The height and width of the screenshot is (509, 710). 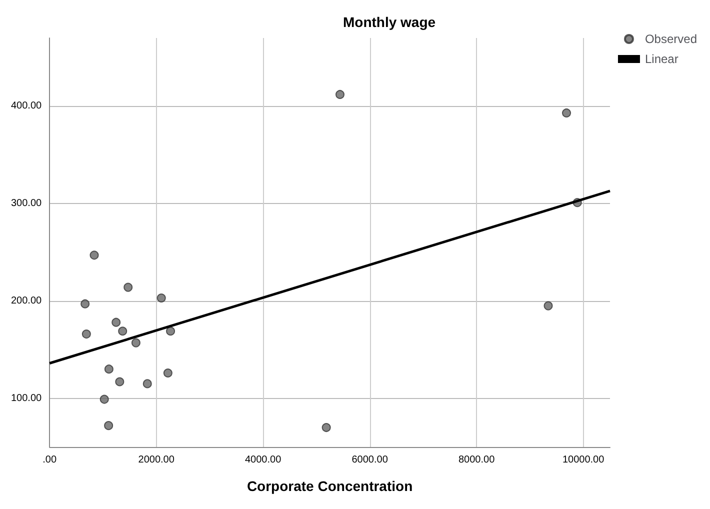 I want to click on y-tick-label: 300.00, so click(x=26, y=204).